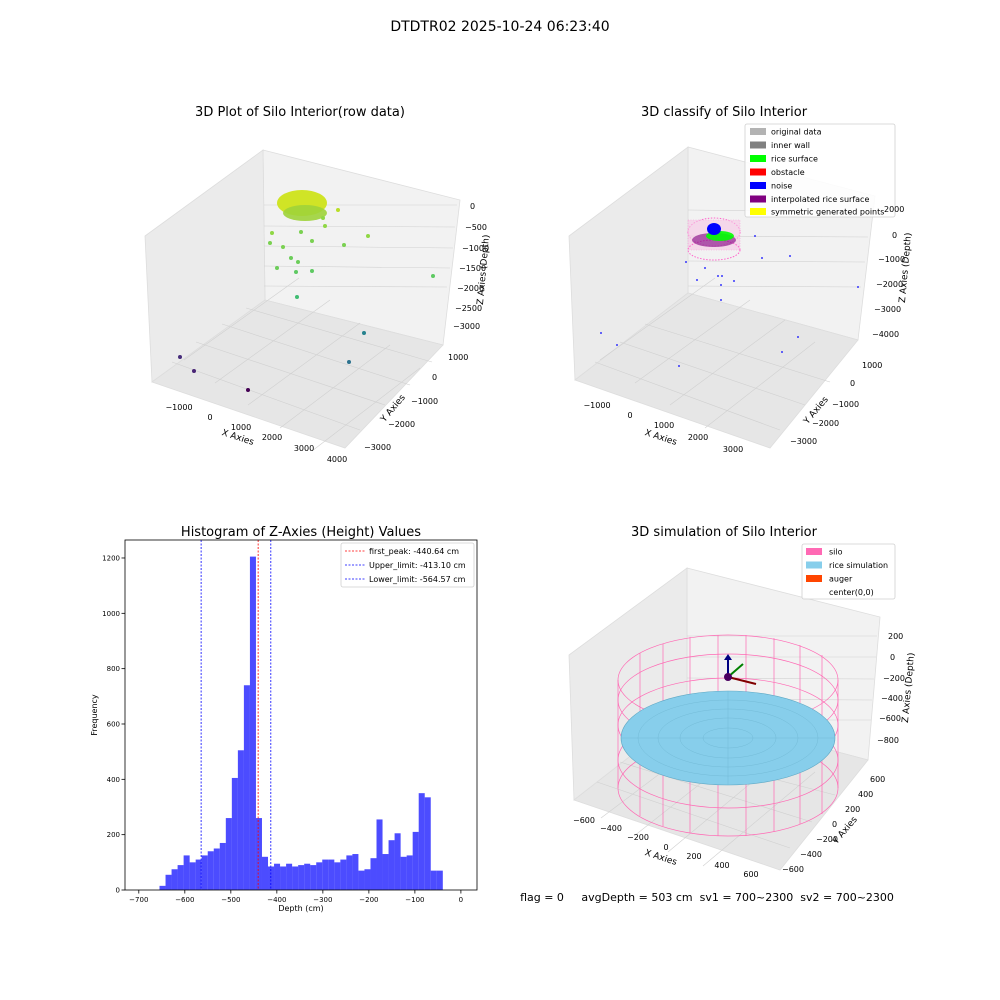 The image size is (1000, 1000). I want to click on histogram-y-tick-label: 0, so click(118, 891).